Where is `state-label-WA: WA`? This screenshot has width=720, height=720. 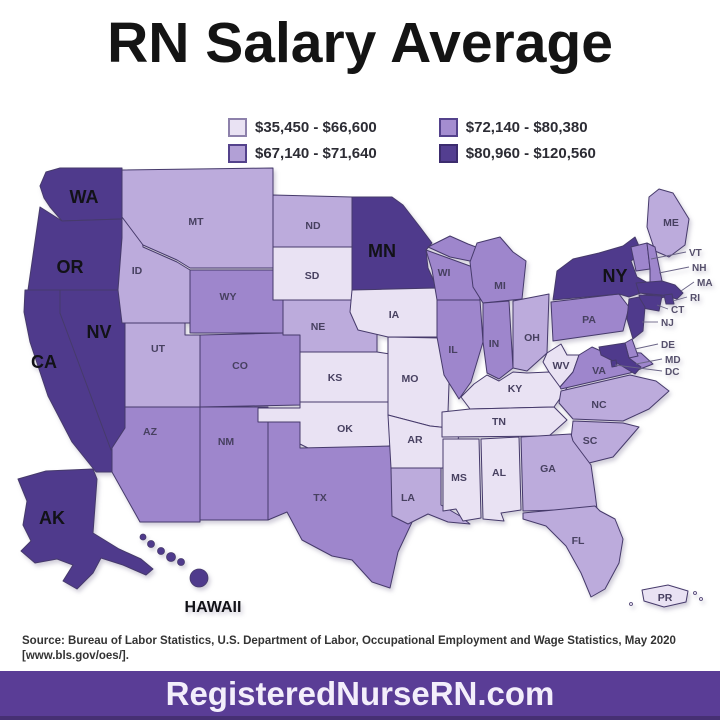 state-label-WA: WA is located at coordinates (84, 197).